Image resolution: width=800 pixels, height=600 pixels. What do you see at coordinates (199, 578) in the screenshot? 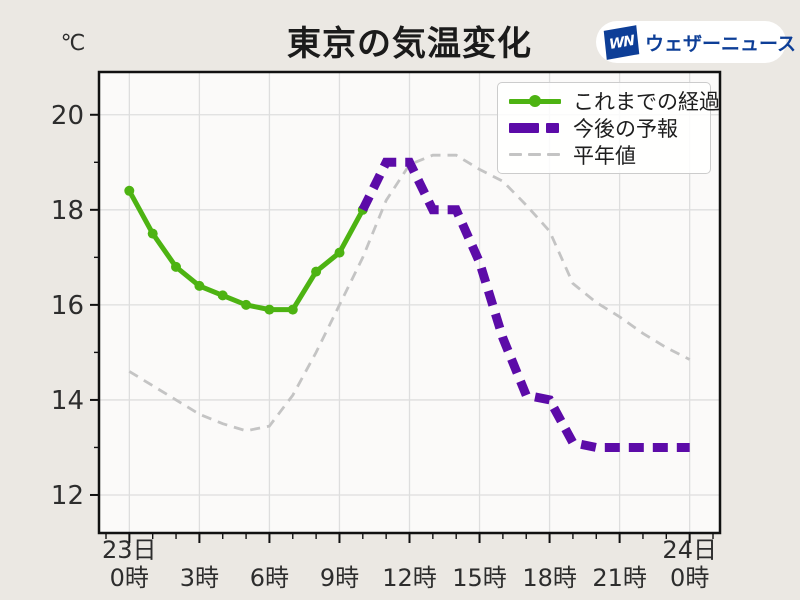
I see `x-tick-label: 3時` at bounding box center [199, 578].